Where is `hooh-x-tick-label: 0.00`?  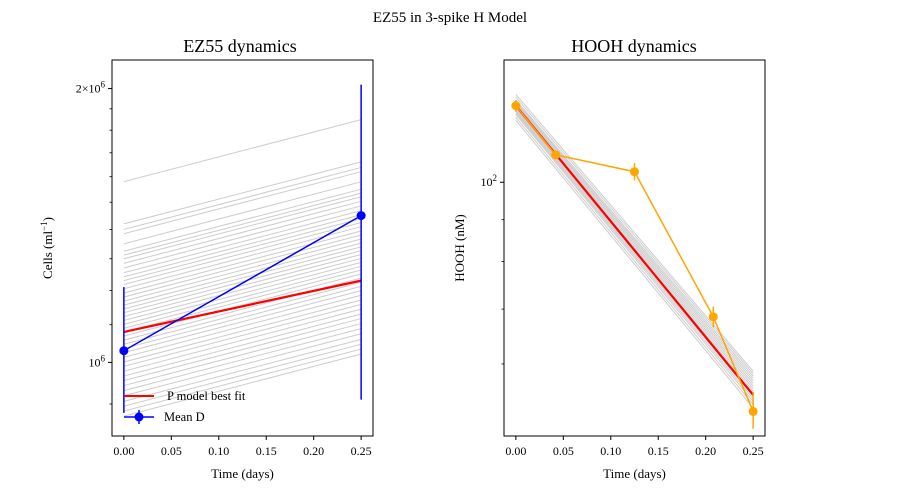
hooh-x-tick-label: 0.00 is located at coordinates (515, 451).